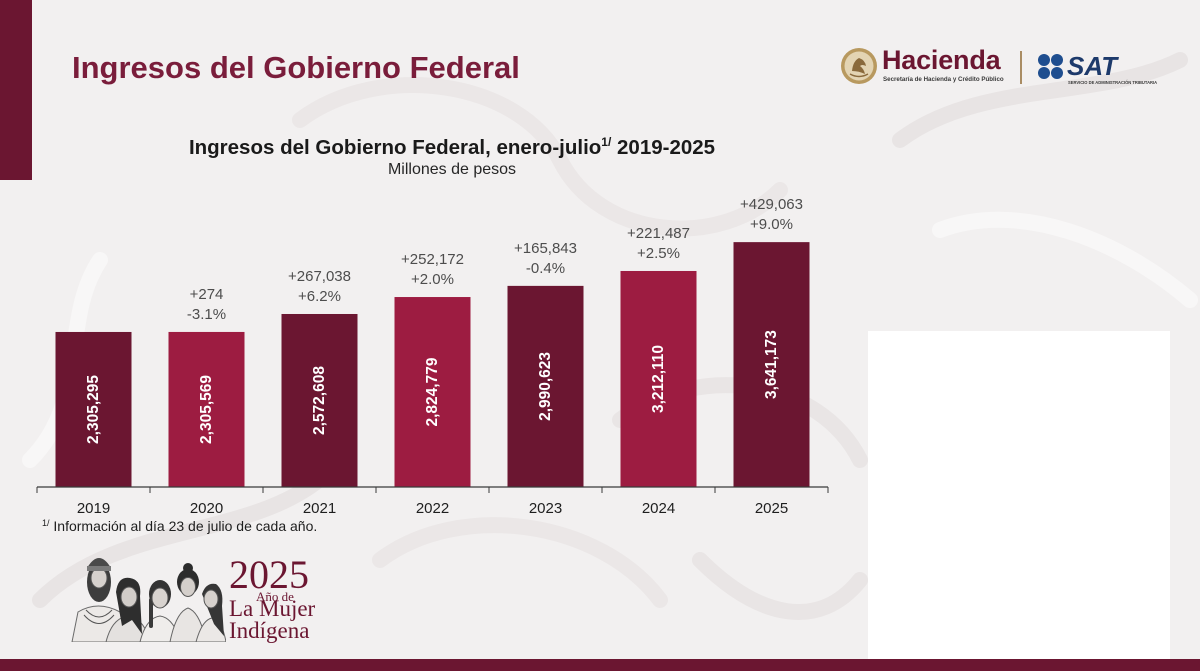 The width and height of the screenshot is (1200, 671). Describe the element at coordinates (319, 296) in the screenshot. I see `percent-label-2021: +6.2%` at that location.